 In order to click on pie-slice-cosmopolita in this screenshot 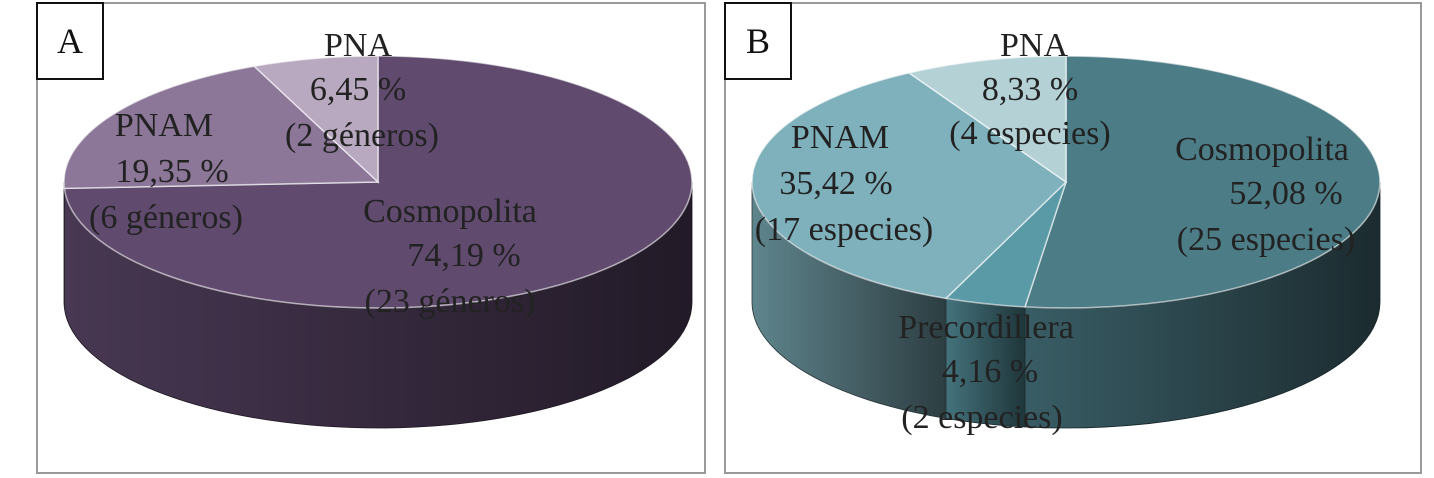, I will do `click(1202, 182)`.